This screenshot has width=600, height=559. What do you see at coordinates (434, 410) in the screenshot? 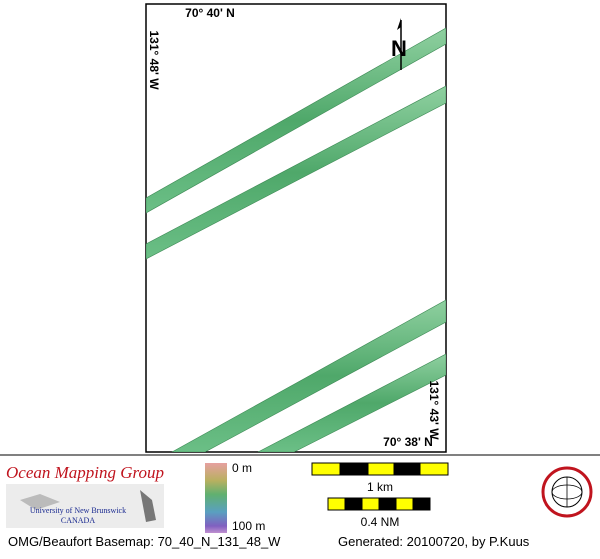
I see `lon-right: 131° 43' W` at bounding box center [434, 410].